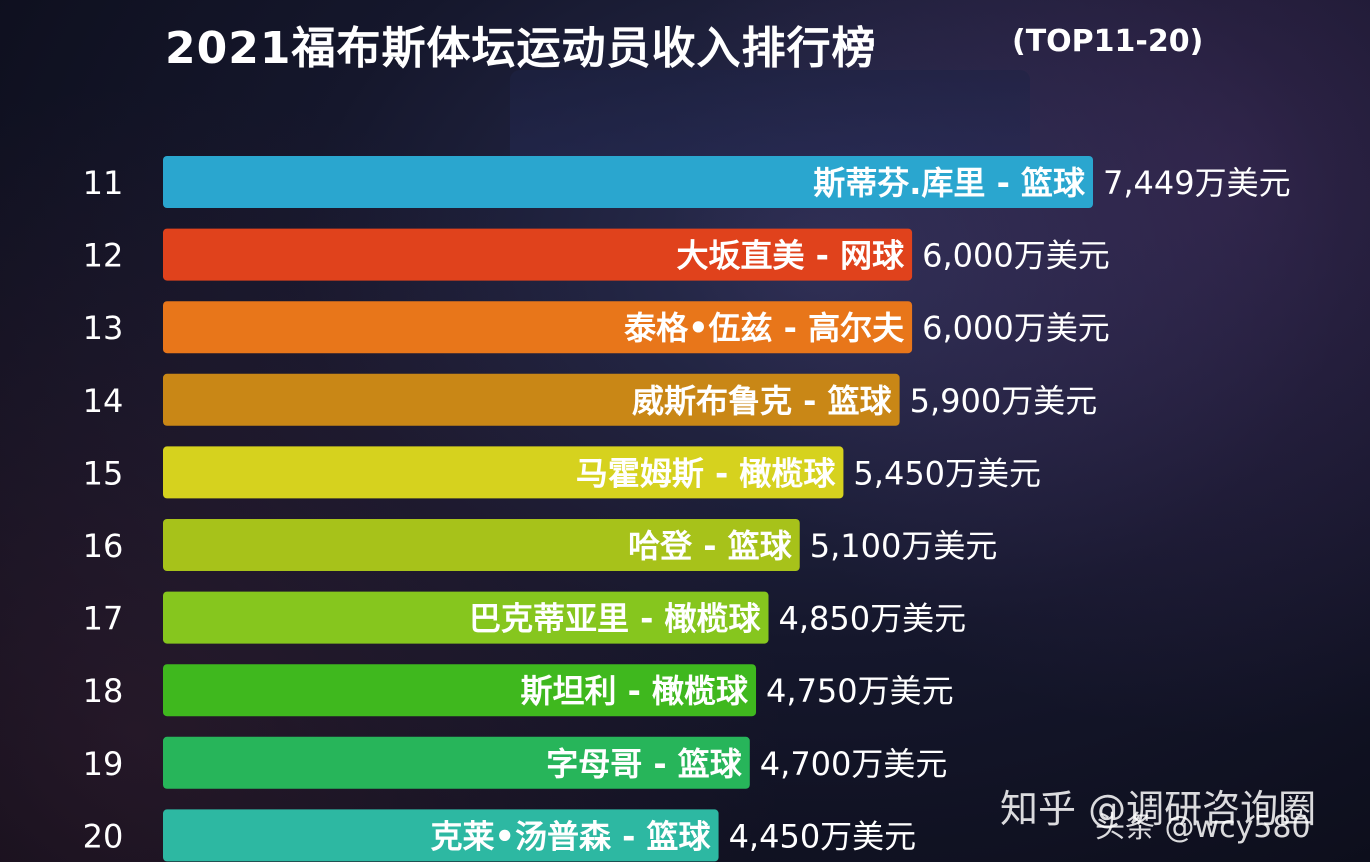 This screenshot has height=862, width=1370. What do you see at coordinates (103, 256) in the screenshot?
I see `rank-label: 12` at bounding box center [103, 256].